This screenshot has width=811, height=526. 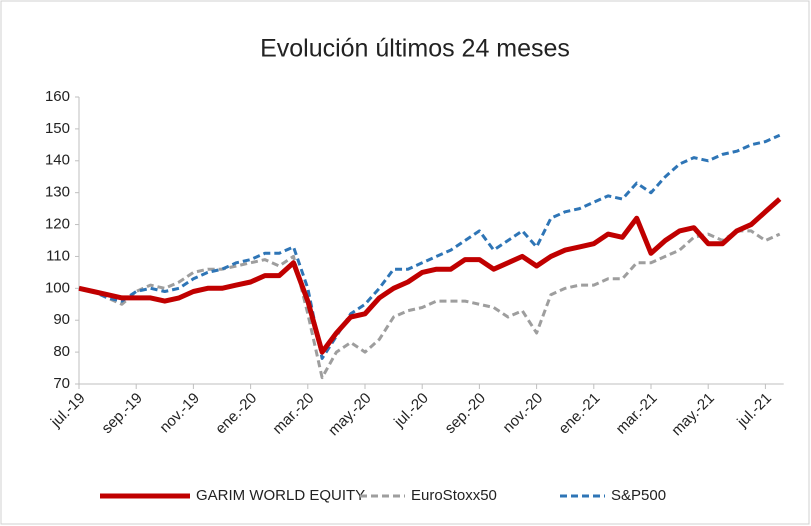 What do you see at coordinates (61, 351) in the screenshot?
I see `y-tick-label: 80` at bounding box center [61, 351].